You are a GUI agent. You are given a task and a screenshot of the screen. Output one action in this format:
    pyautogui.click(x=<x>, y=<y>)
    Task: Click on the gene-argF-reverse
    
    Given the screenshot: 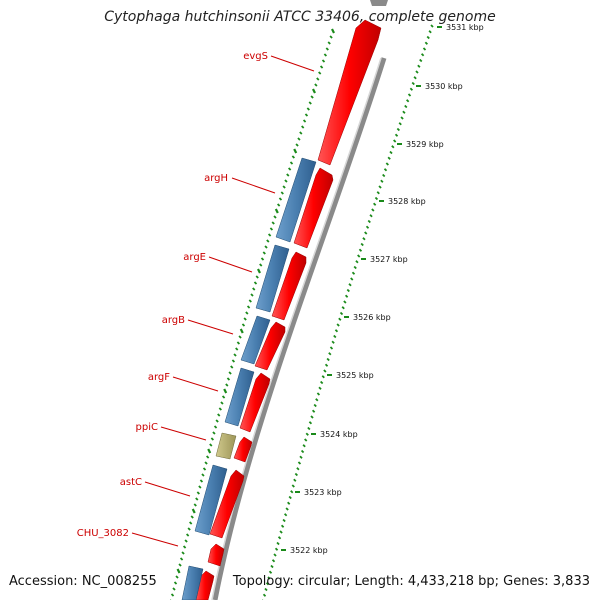 What is the action you would take?
    pyautogui.click(x=239, y=397)
    